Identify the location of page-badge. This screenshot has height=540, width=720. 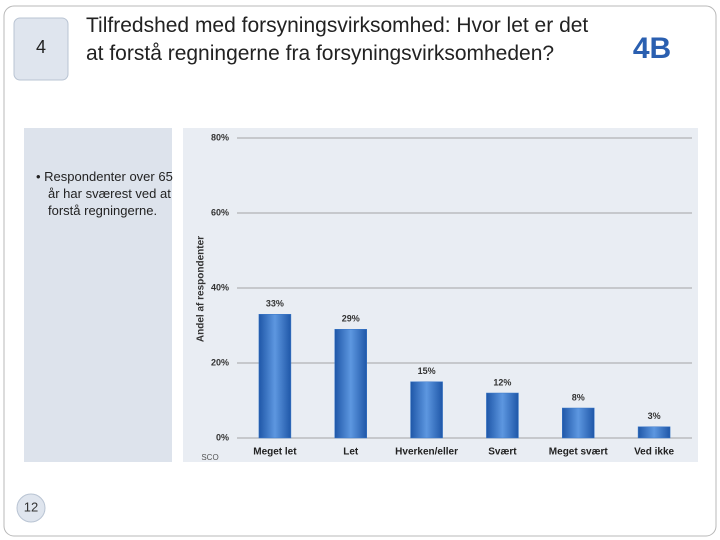
(31, 508).